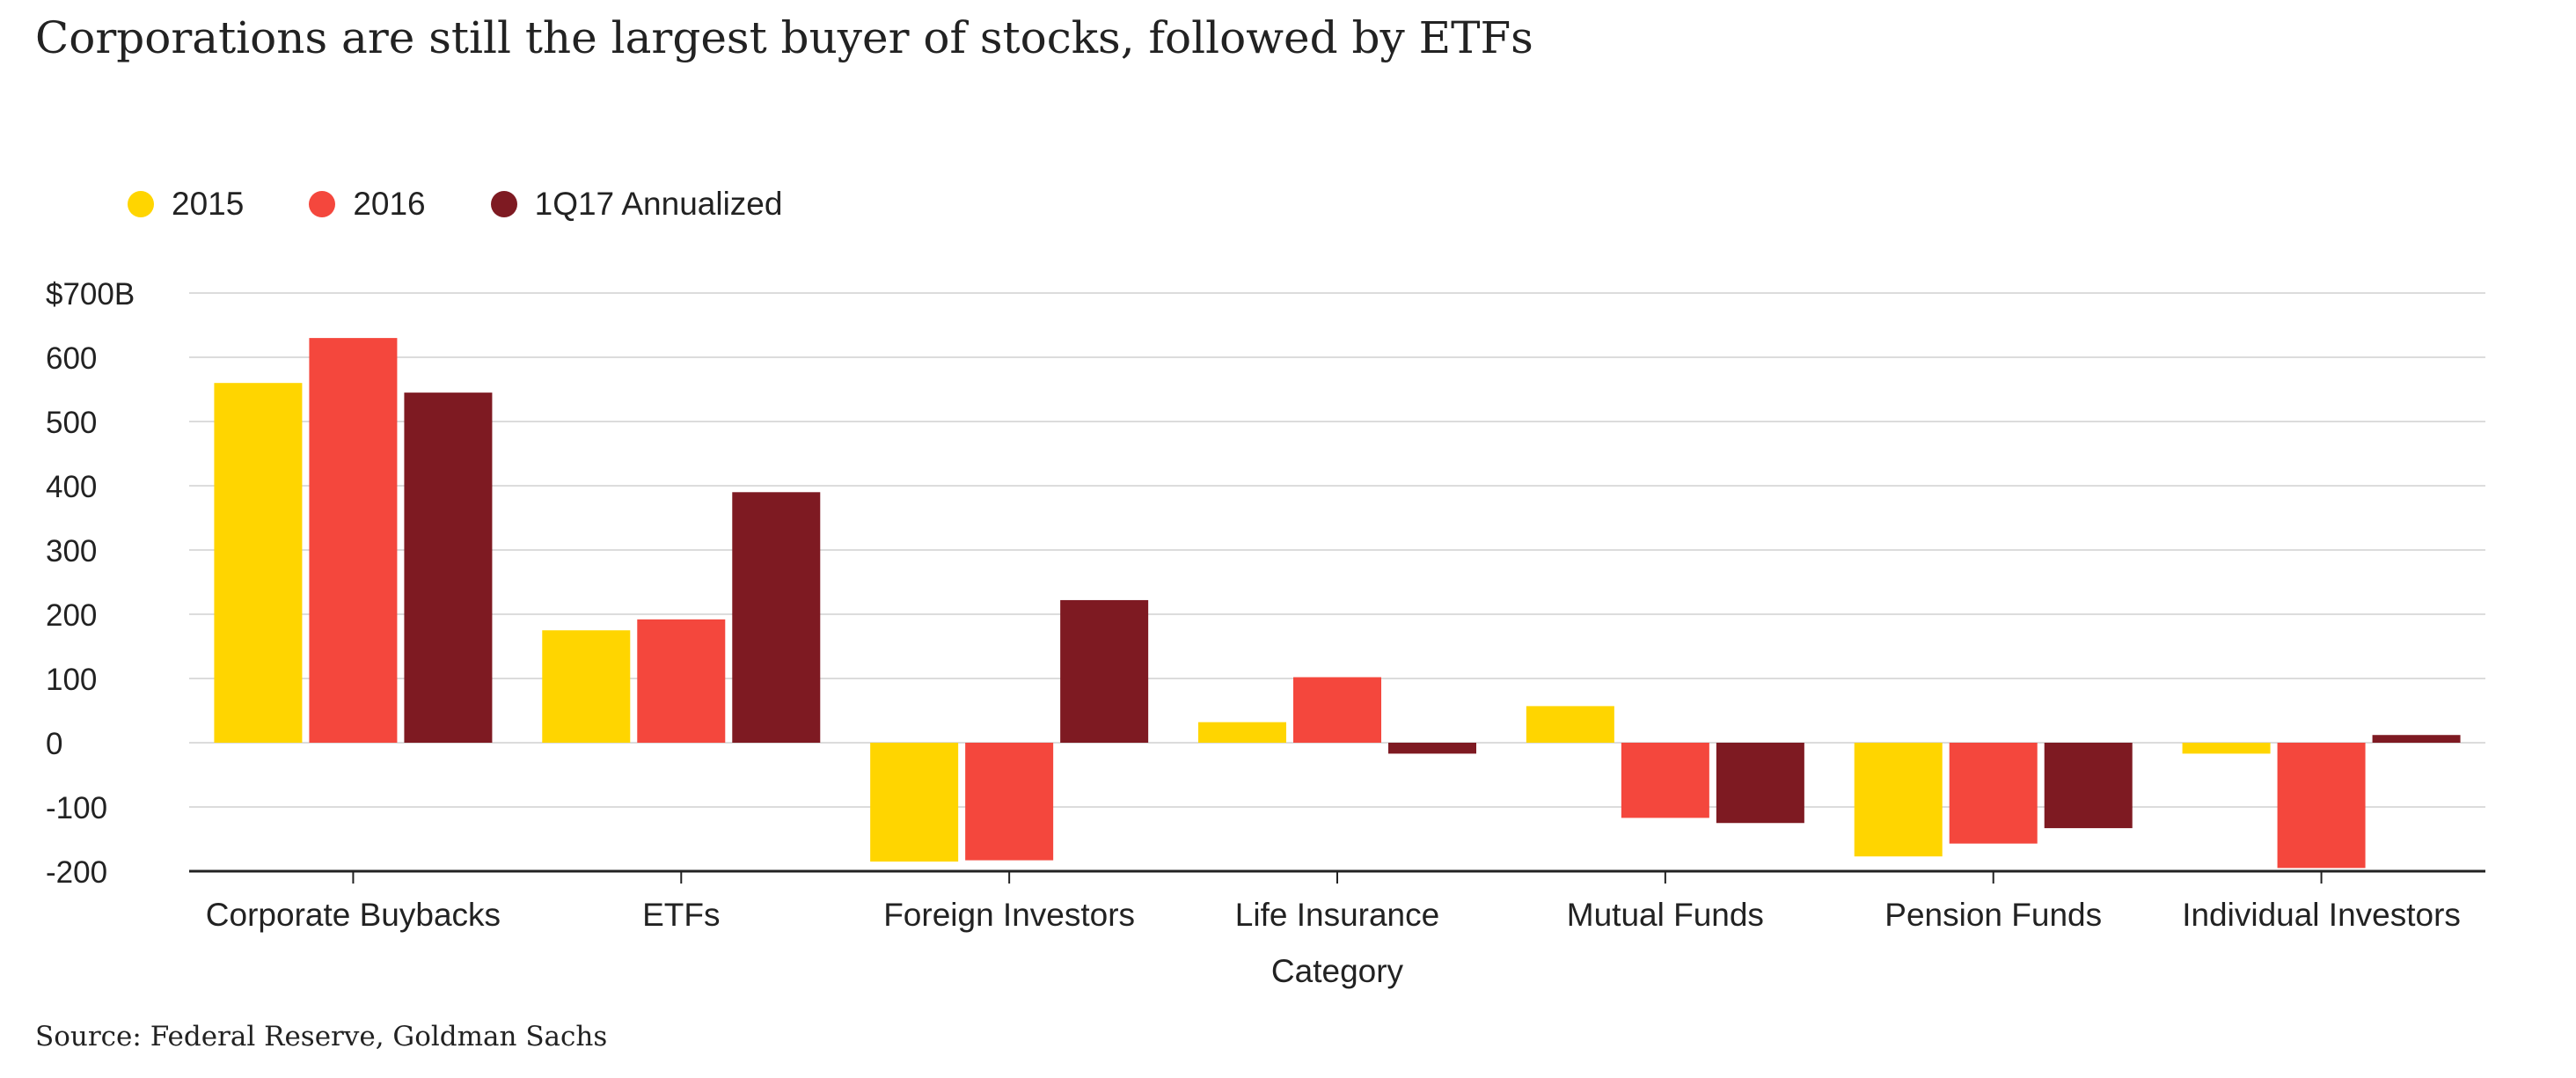 This screenshot has width=2576, height=1078. I want to click on x-tick-label: Life Insurance, so click(1337, 915).